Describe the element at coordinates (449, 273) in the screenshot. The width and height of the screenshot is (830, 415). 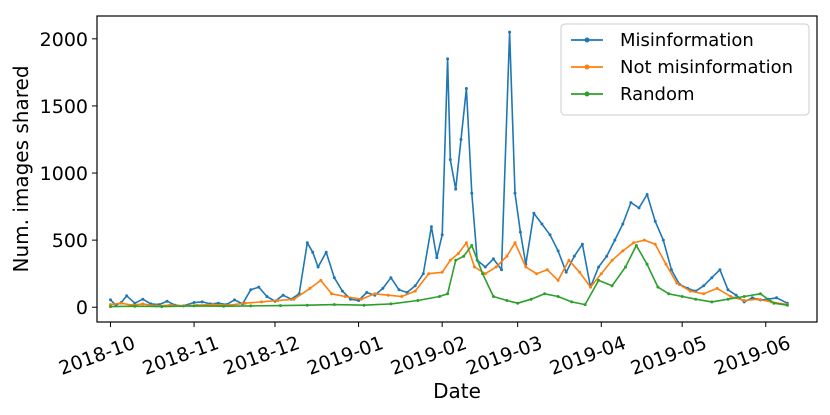
I see `series-line` at that location.